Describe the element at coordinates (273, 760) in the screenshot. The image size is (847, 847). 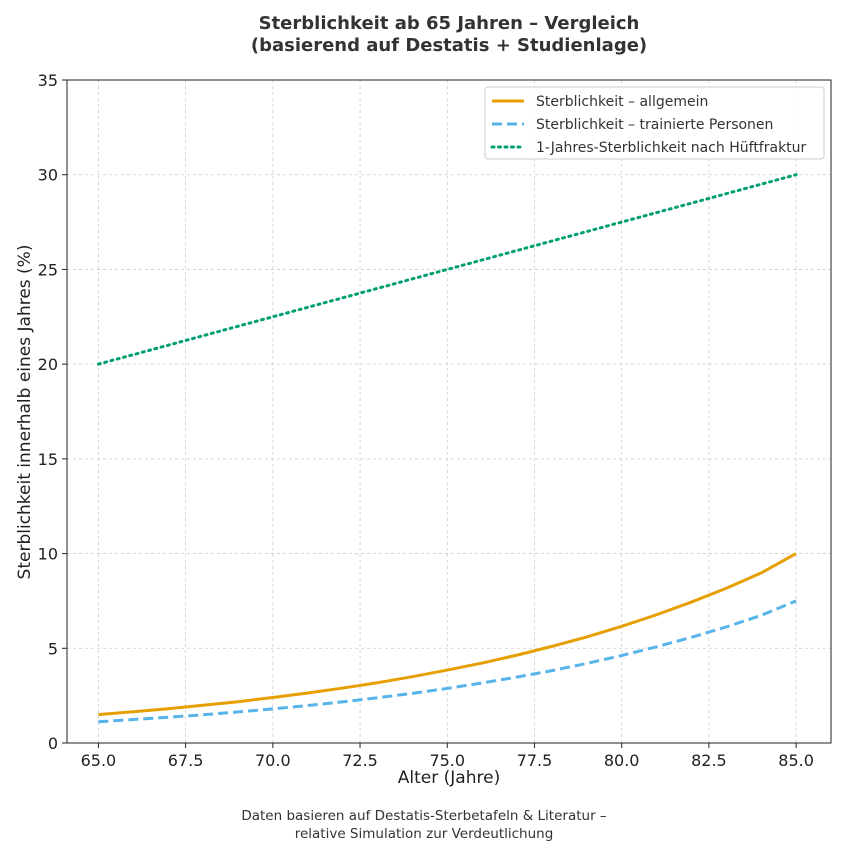
I see `x-tick-label: 70.0` at that location.